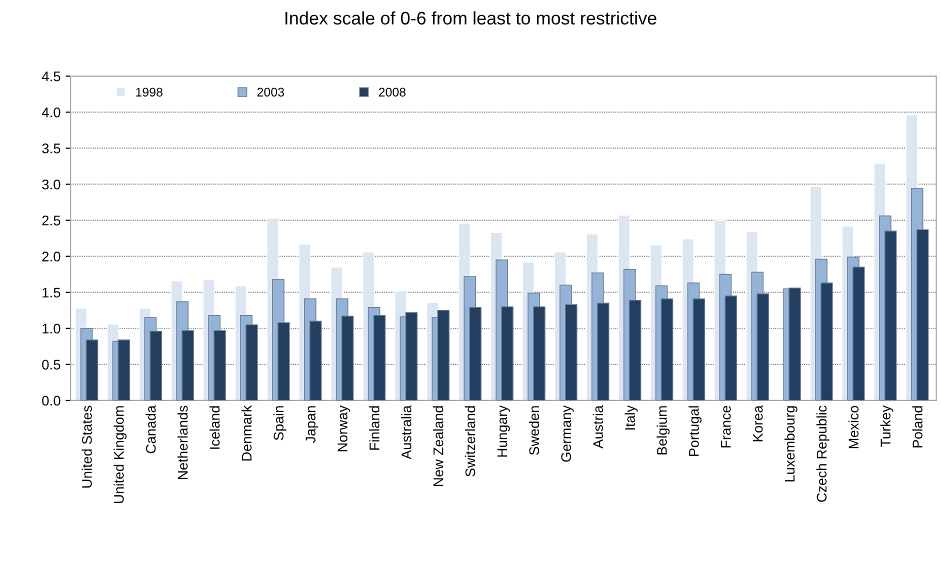 The width and height of the screenshot is (941, 564). Describe the element at coordinates (270, 92) in the screenshot. I see `legend-label: 2003` at that location.